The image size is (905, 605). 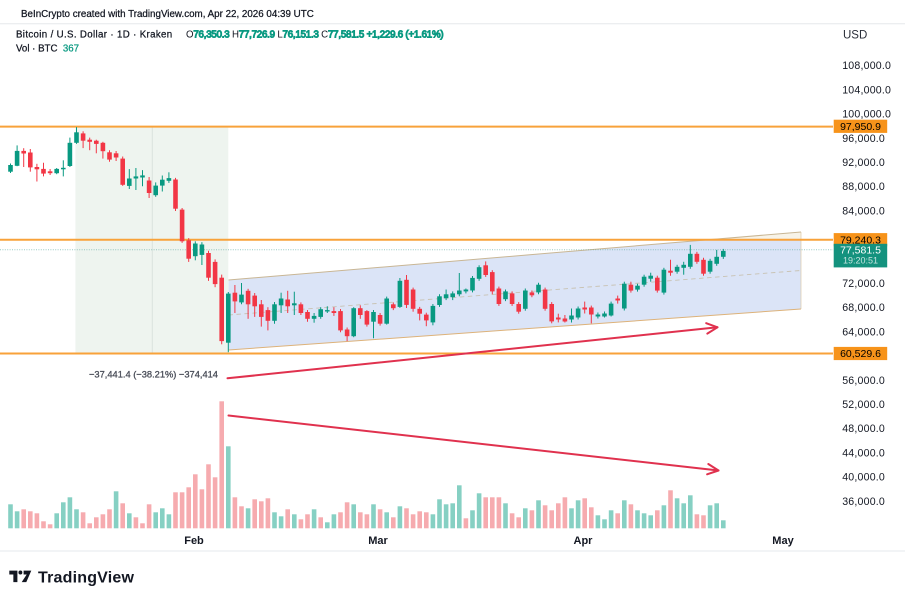 I want to click on svg-text: Apr, so click(x=584, y=541).